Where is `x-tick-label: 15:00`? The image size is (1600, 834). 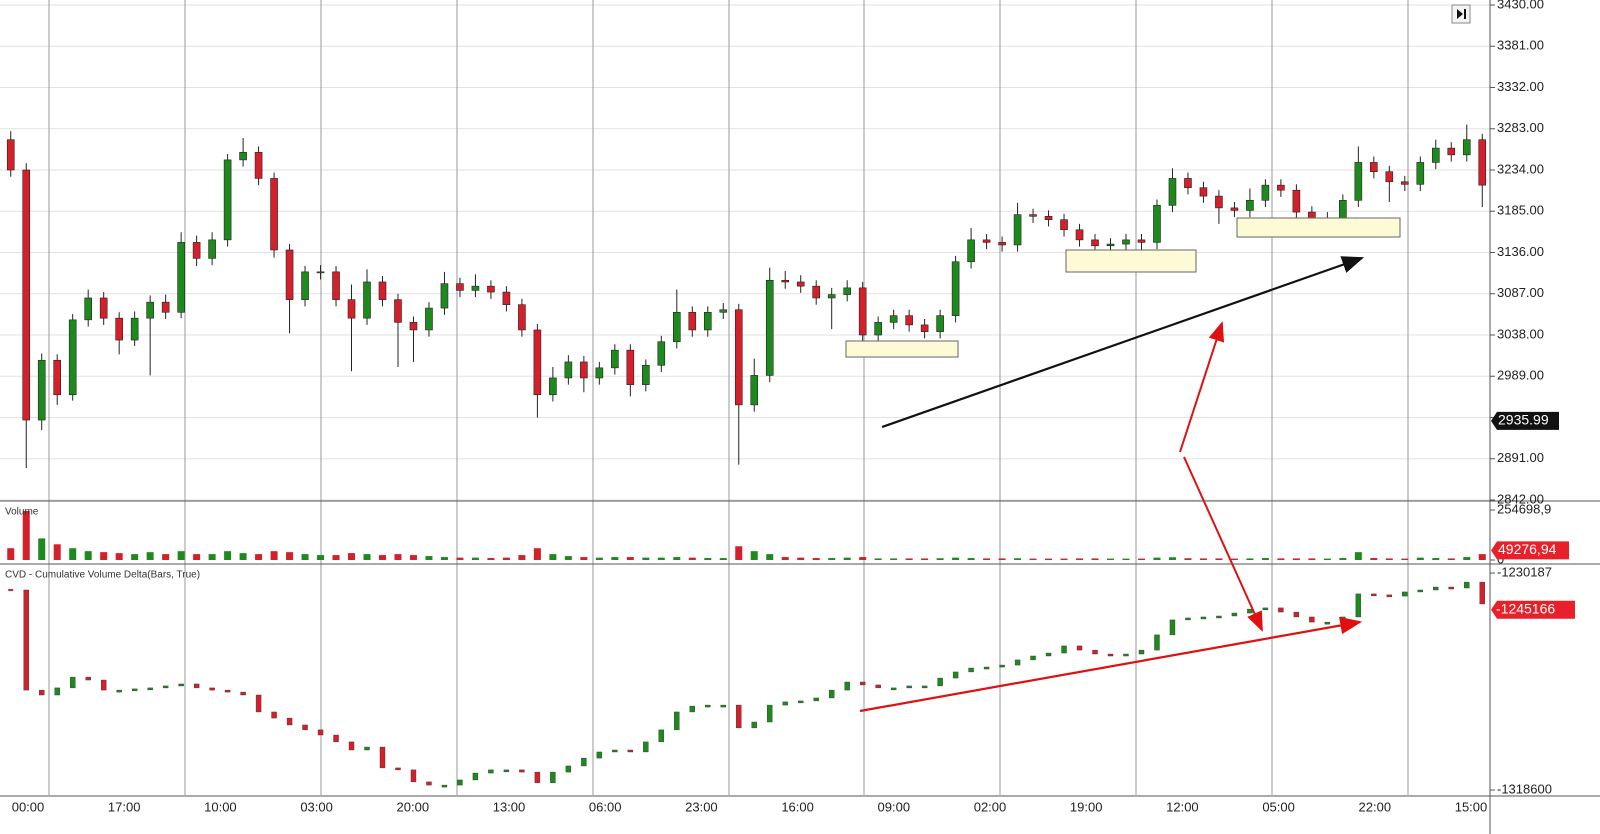 x-tick-label: 15:00 is located at coordinates (1471, 806).